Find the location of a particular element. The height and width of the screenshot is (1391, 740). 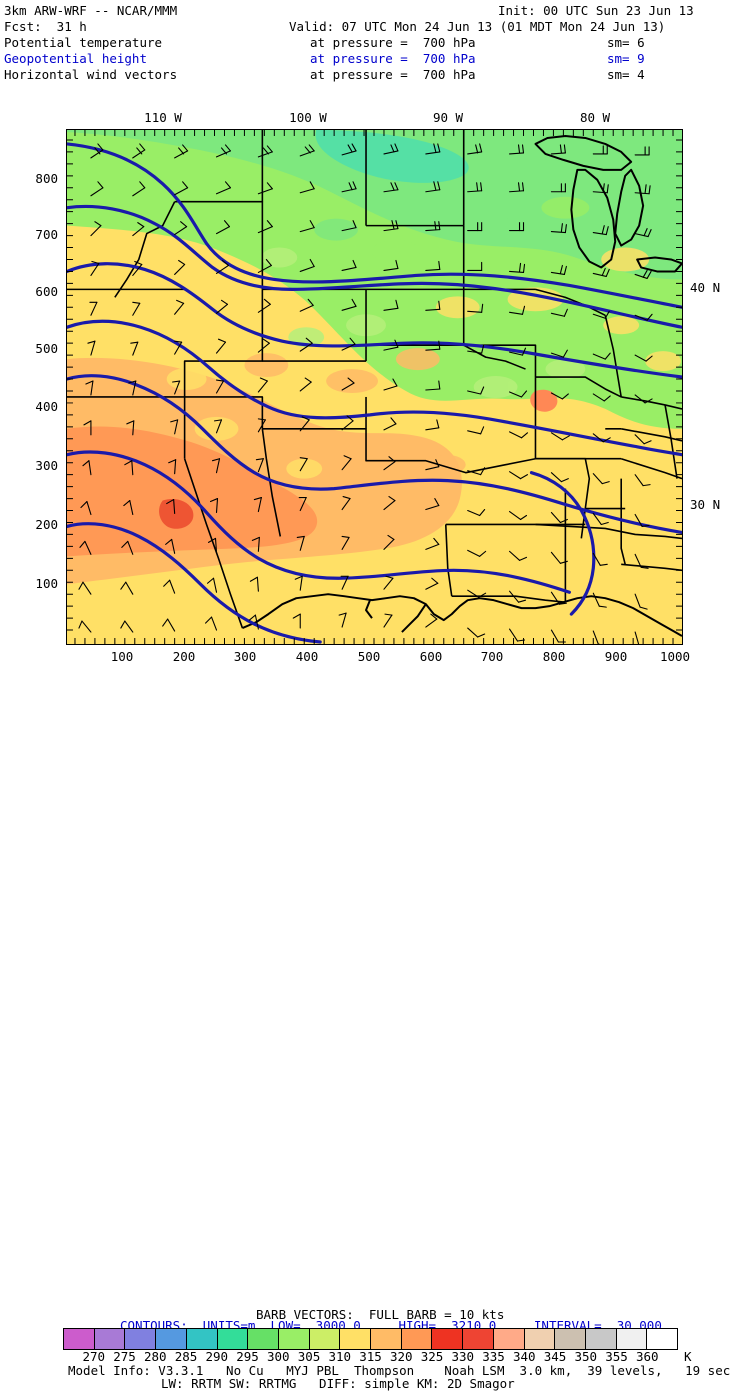

colorbar-tick-340: 340 is located at coordinates (524, 1356).